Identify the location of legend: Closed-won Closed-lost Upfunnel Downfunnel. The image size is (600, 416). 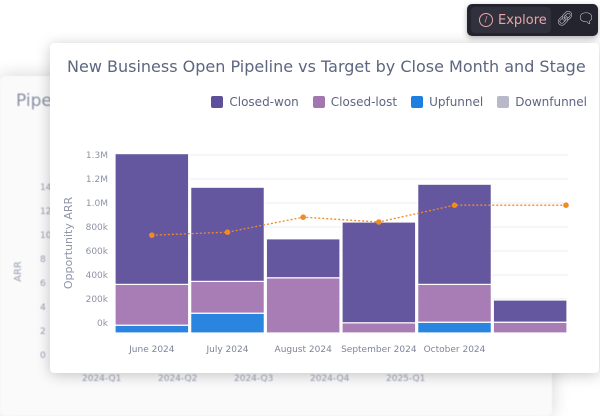
(399, 102).